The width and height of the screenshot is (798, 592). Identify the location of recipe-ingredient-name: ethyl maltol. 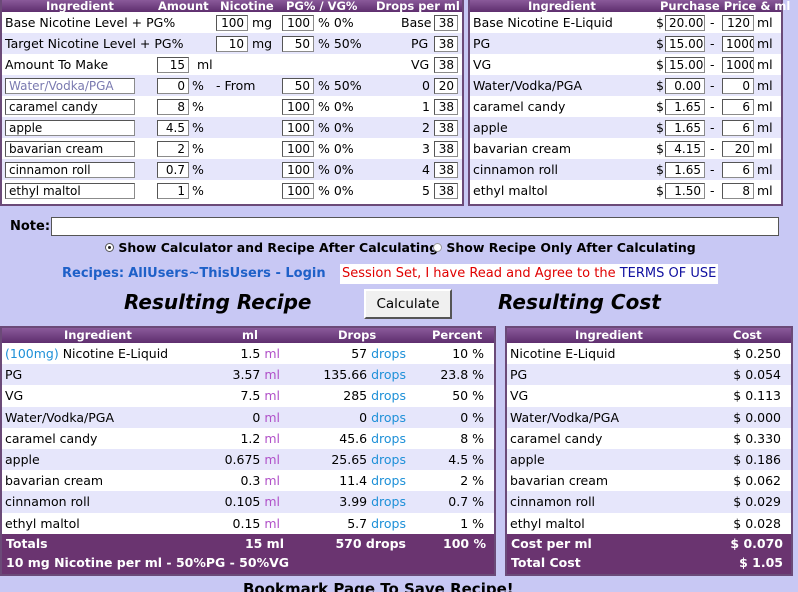
(42, 523).